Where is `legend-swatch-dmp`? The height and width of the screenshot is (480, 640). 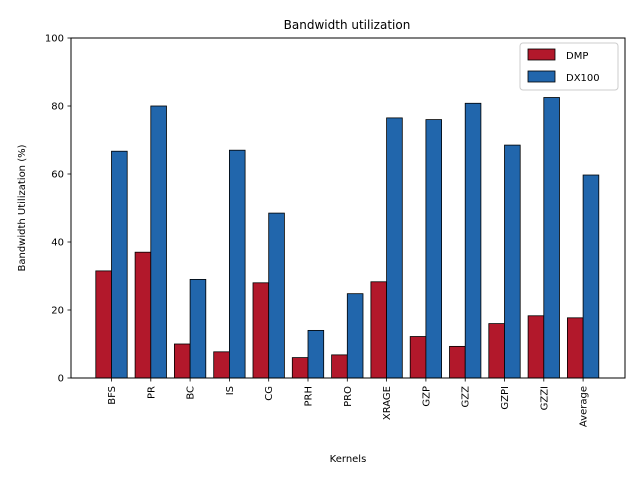
legend-swatch-dmp is located at coordinates (541, 54).